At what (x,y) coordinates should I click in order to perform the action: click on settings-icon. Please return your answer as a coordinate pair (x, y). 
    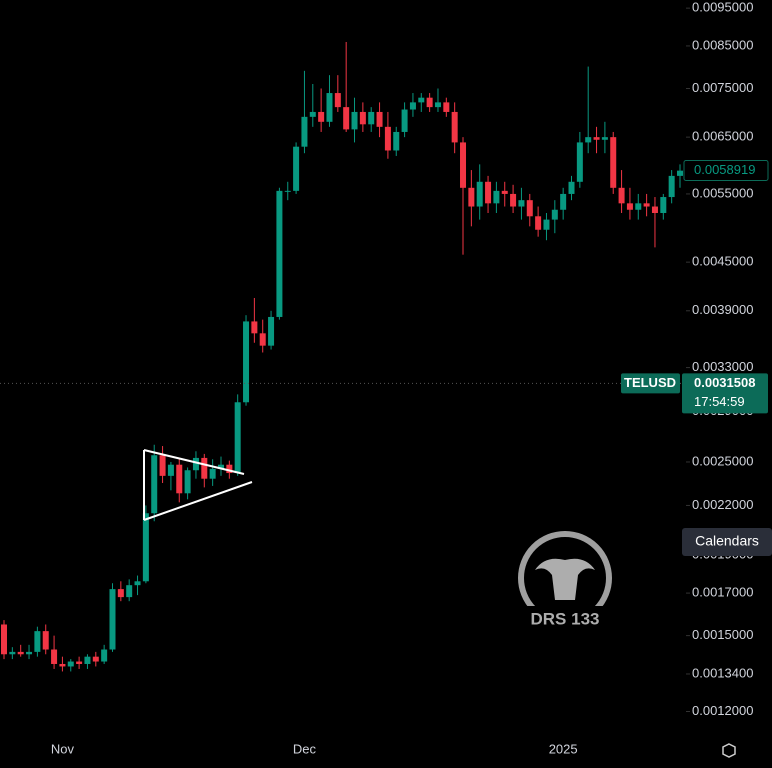
    Looking at the image, I should click on (729, 750).